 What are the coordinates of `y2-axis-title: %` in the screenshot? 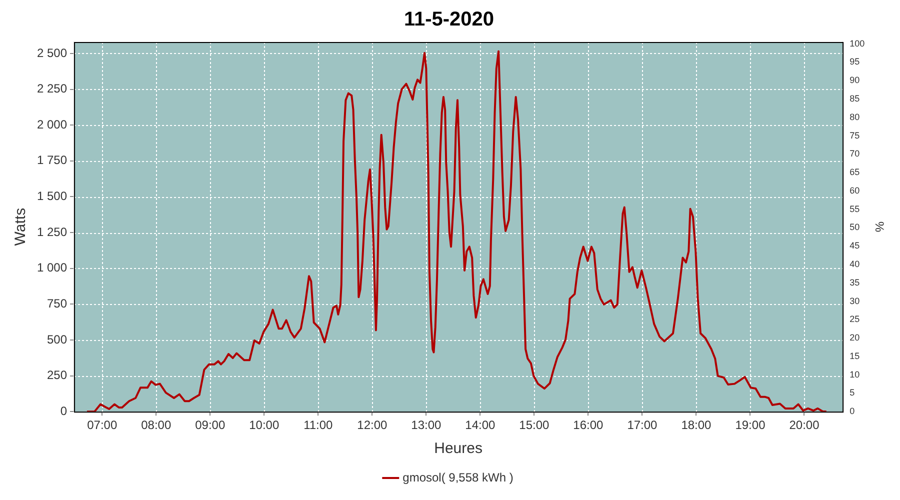 It's located at (879, 226).